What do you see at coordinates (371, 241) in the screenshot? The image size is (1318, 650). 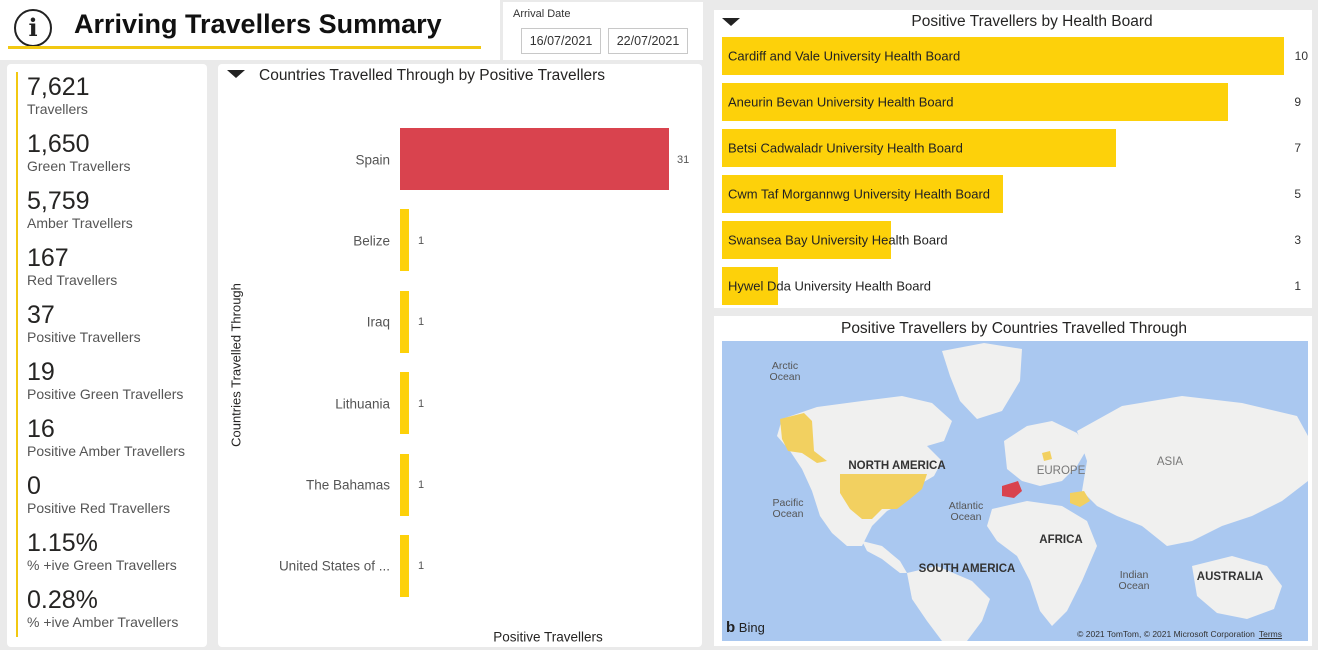 I see `category-label: Belize` at bounding box center [371, 241].